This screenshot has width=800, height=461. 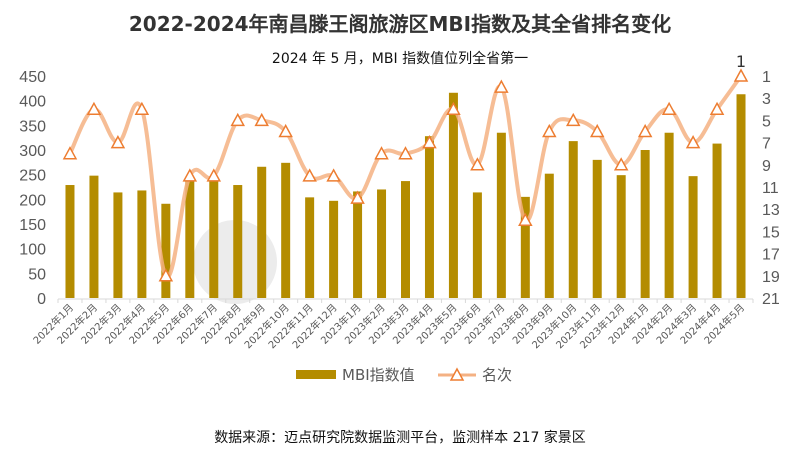 I want to click on legend-triangle-icon, so click(x=457, y=374).